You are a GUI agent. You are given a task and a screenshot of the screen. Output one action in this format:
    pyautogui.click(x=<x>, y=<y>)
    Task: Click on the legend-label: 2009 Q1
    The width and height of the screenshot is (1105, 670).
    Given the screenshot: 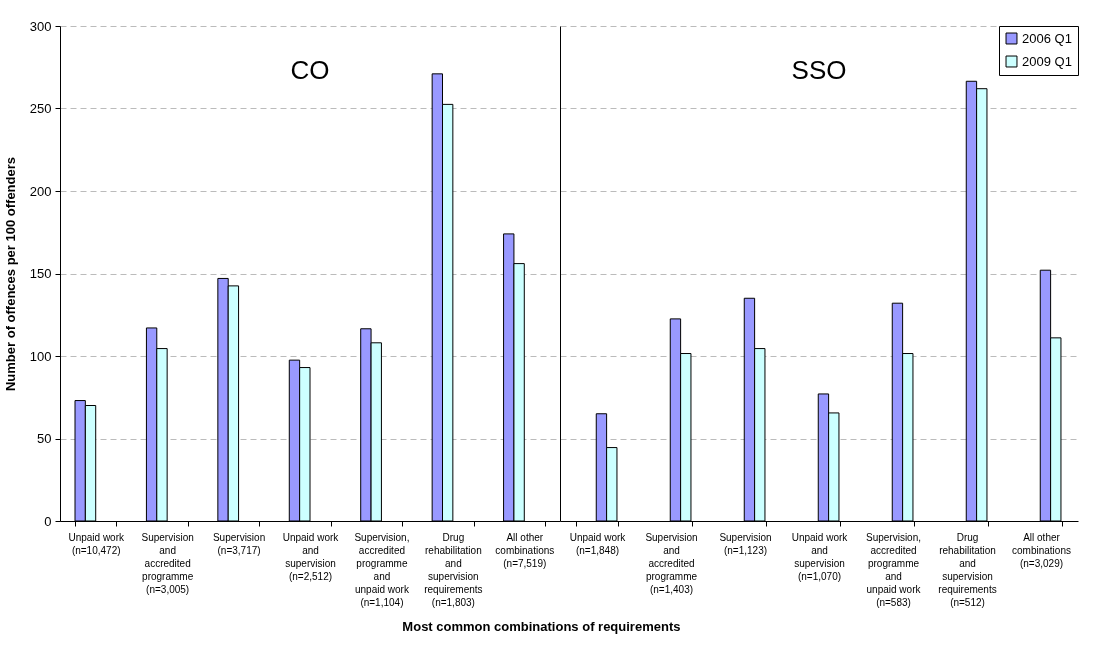 What is the action you would take?
    pyautogui.click(x=1047, y=61)
    